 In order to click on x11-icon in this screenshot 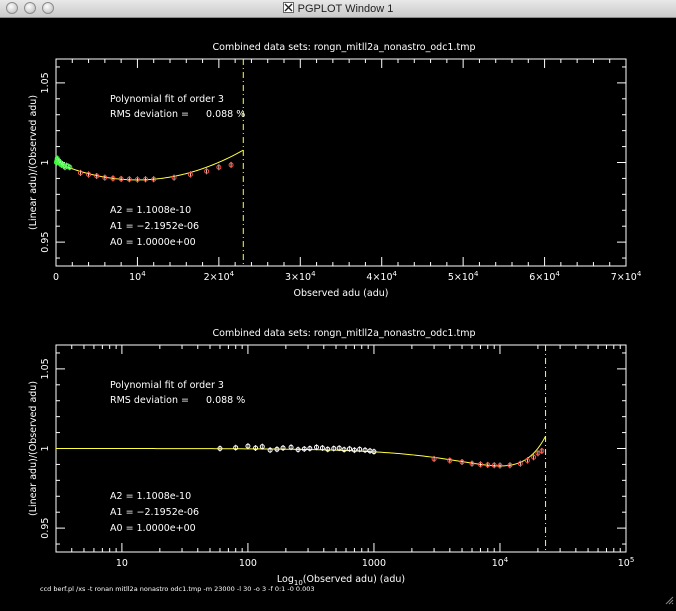, I will do `click(288, 7)`.